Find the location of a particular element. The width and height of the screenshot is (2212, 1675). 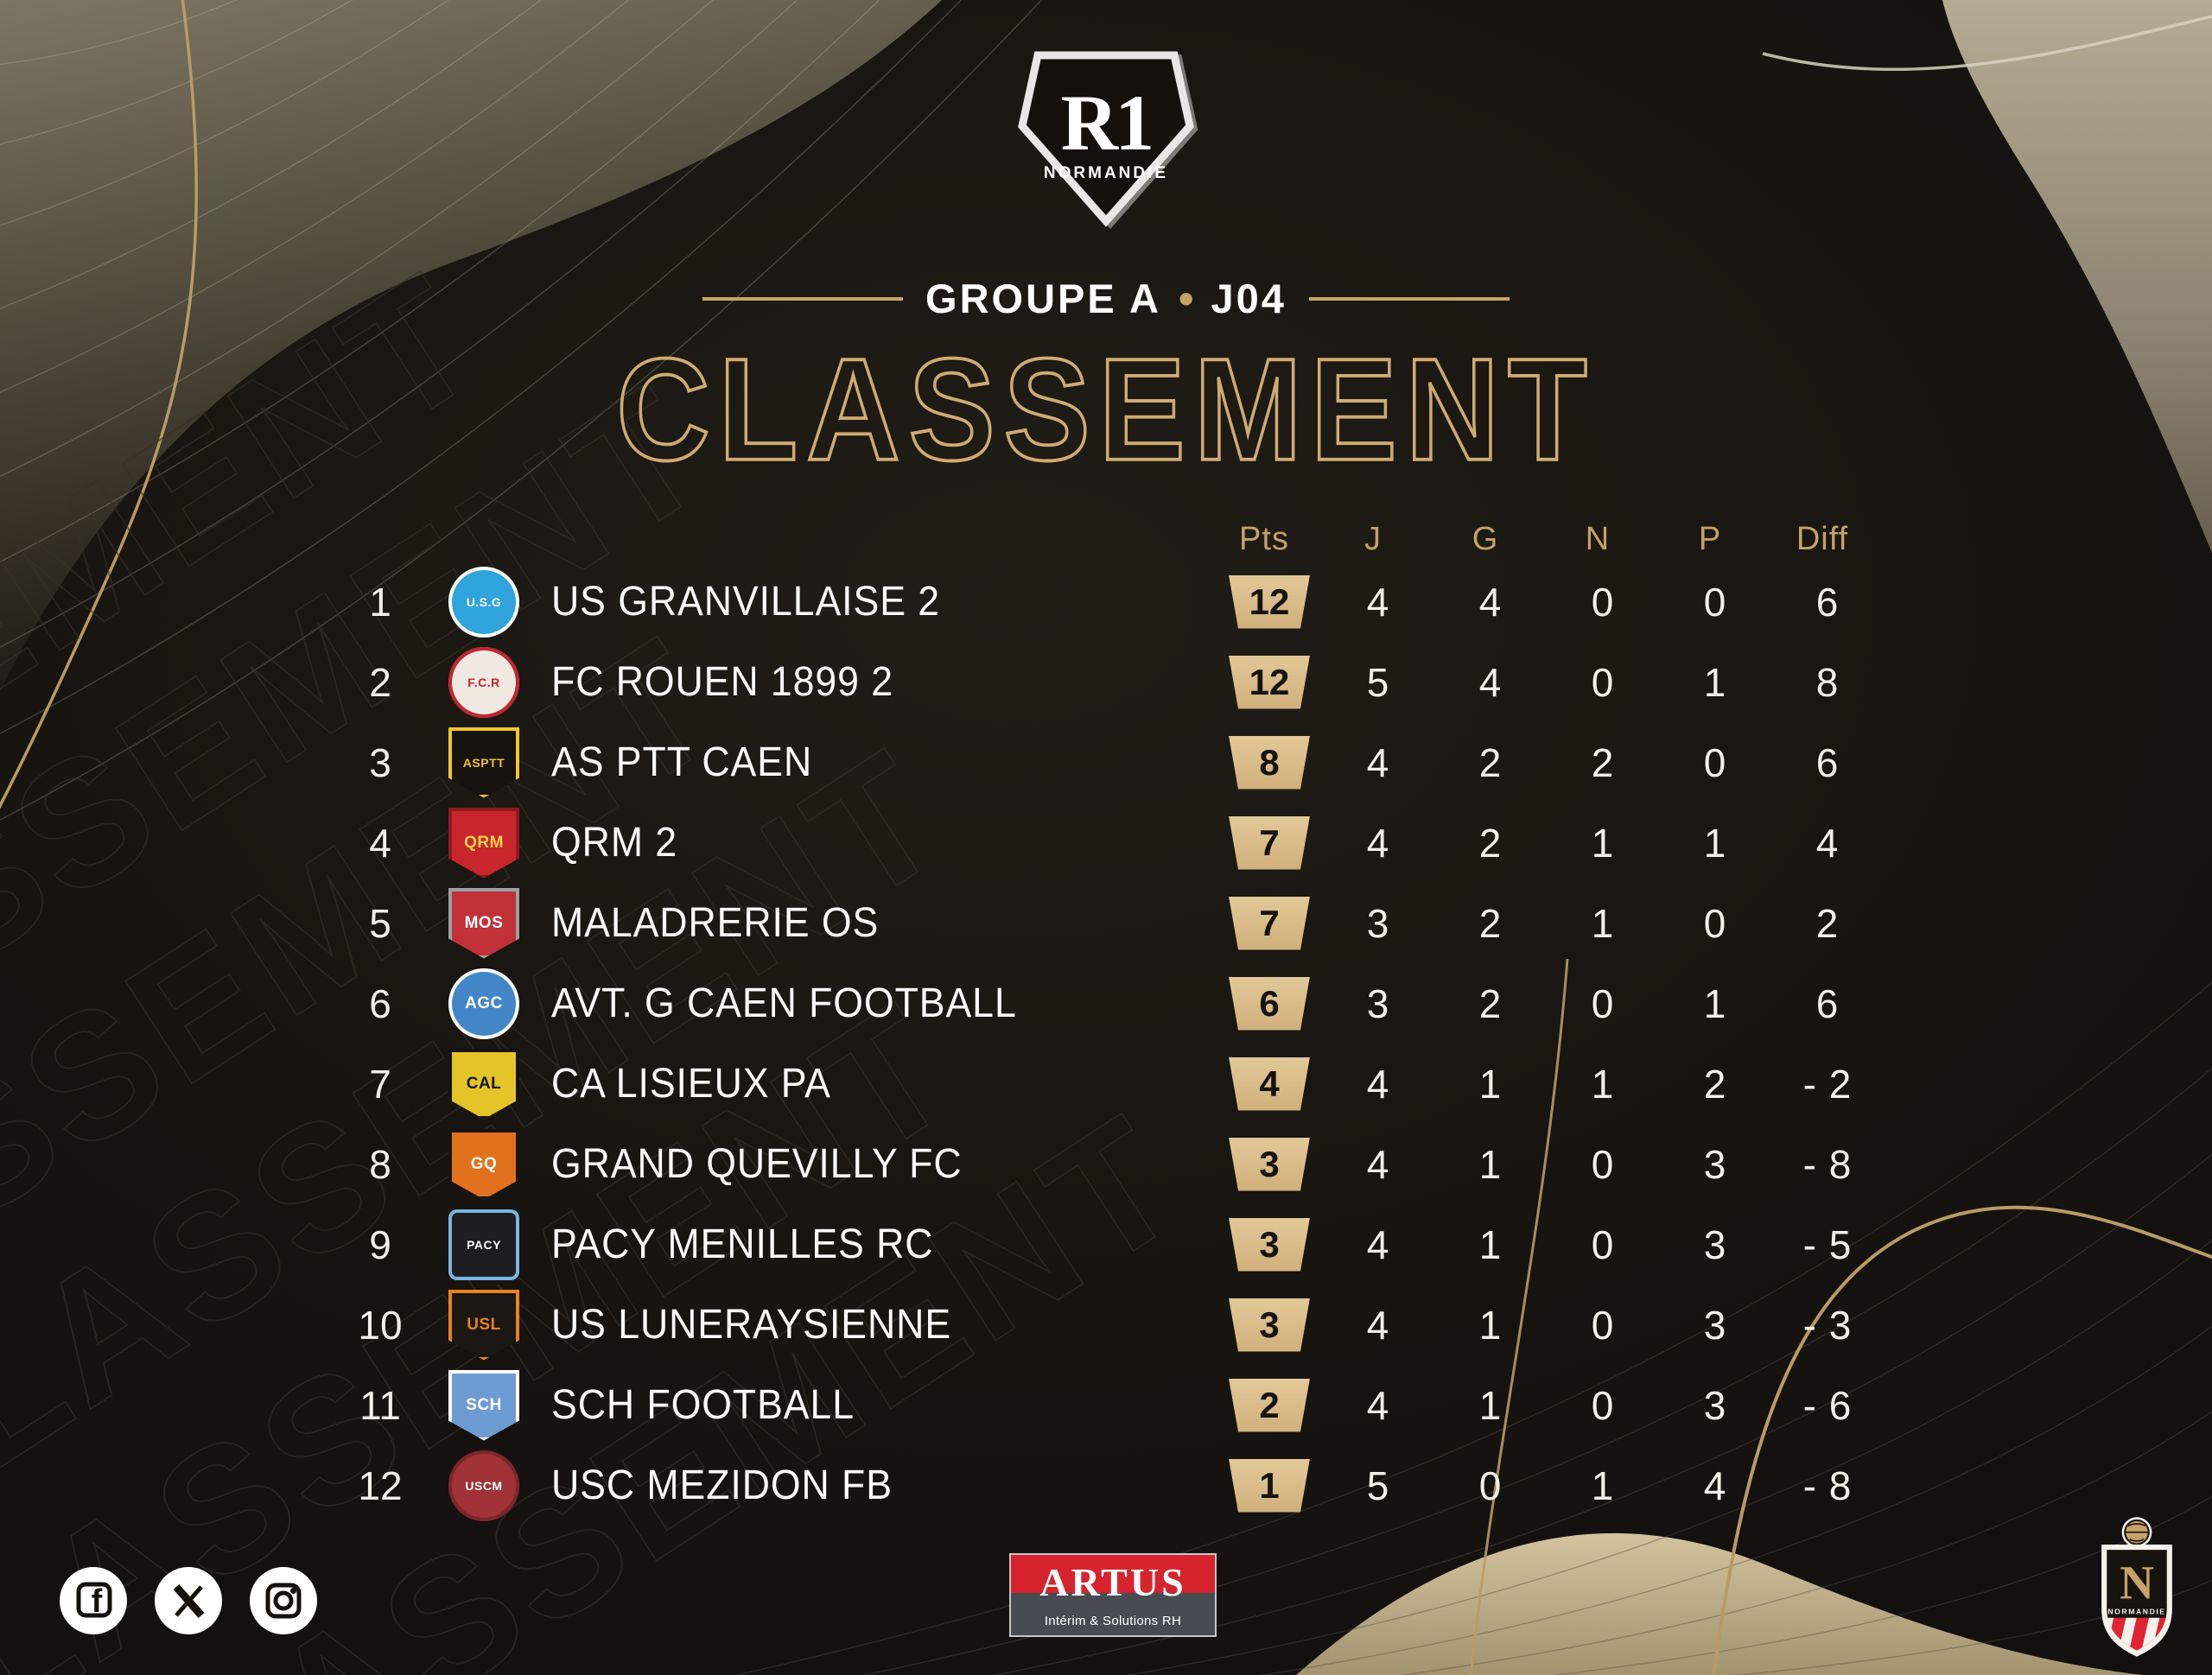

matchday-label: J04 is located at coordinates (1249, 298).